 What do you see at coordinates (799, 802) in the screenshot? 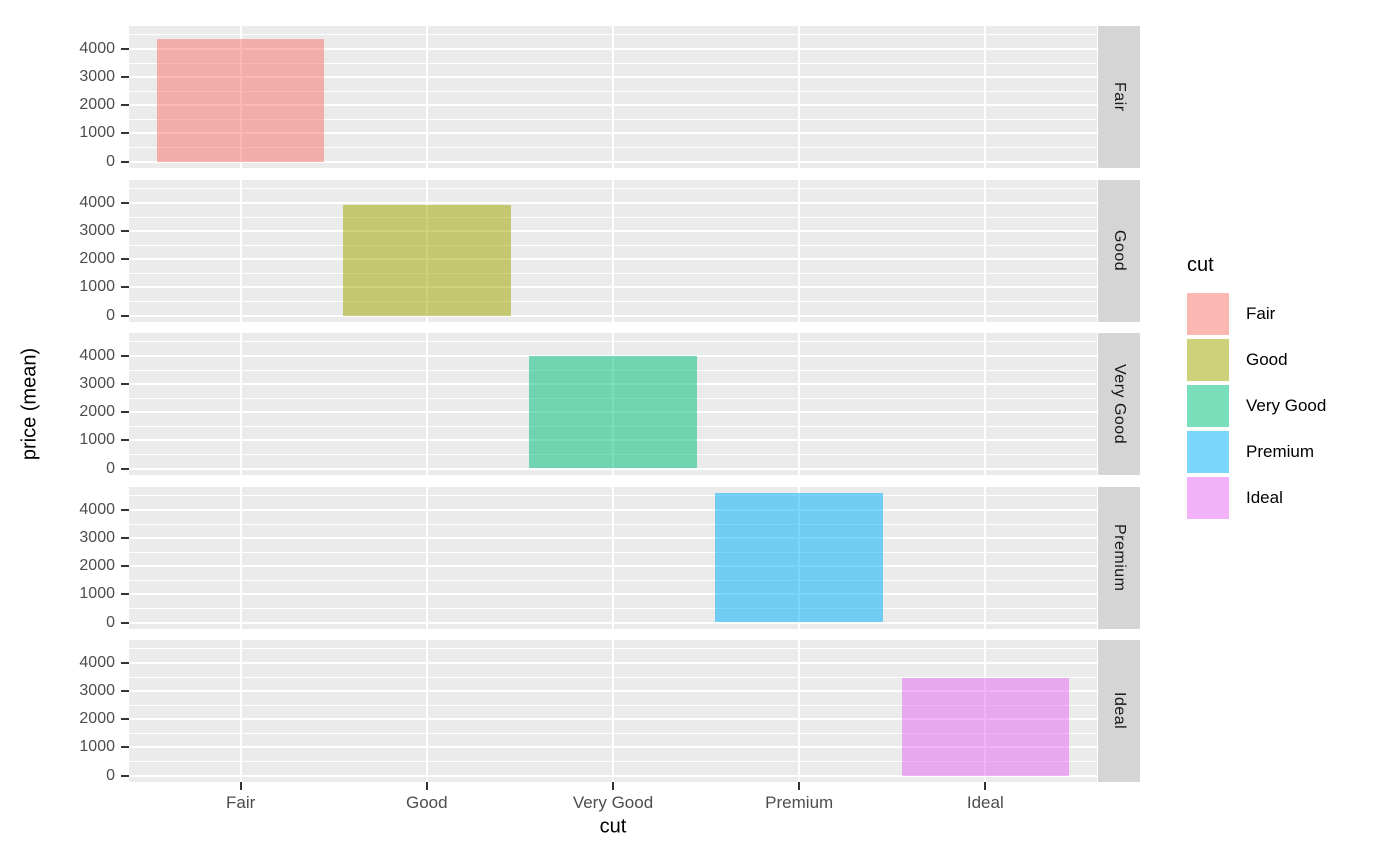
I see `x-tick-label: Premium` at bounding box center [799, 802].